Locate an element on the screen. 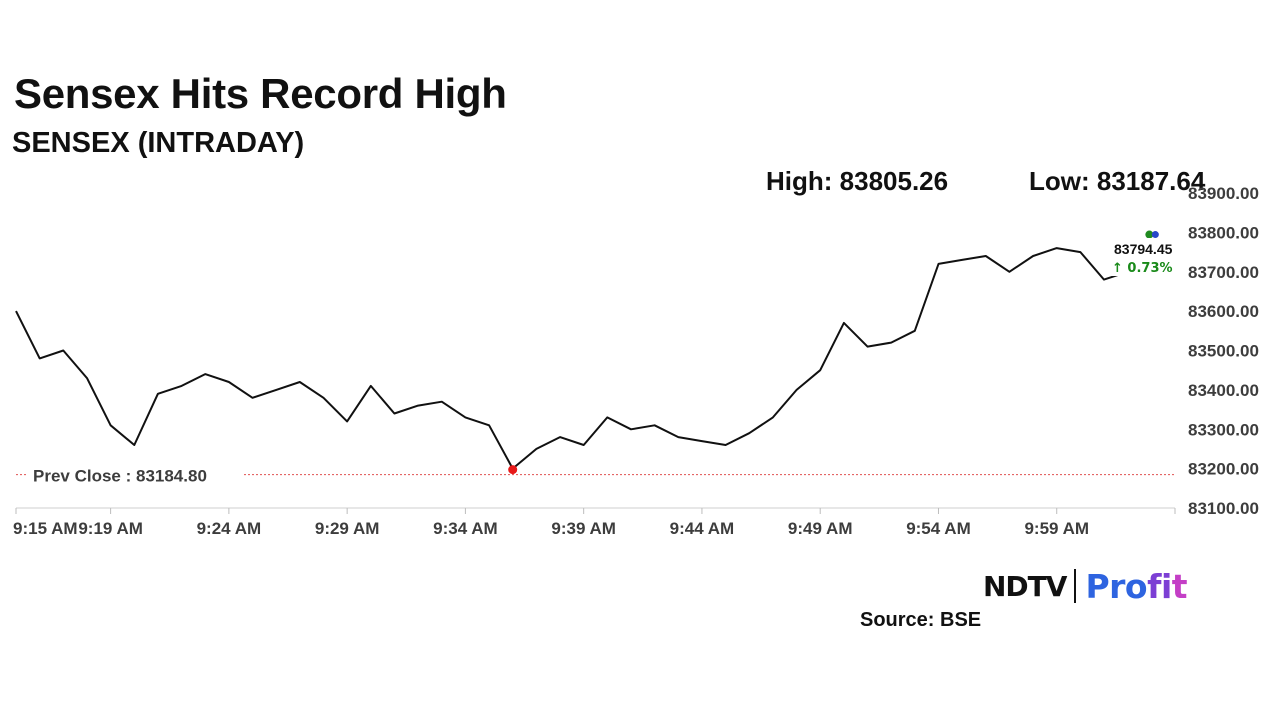  x-tick-label: 9:54 AM is located at coordinates (938, 528).